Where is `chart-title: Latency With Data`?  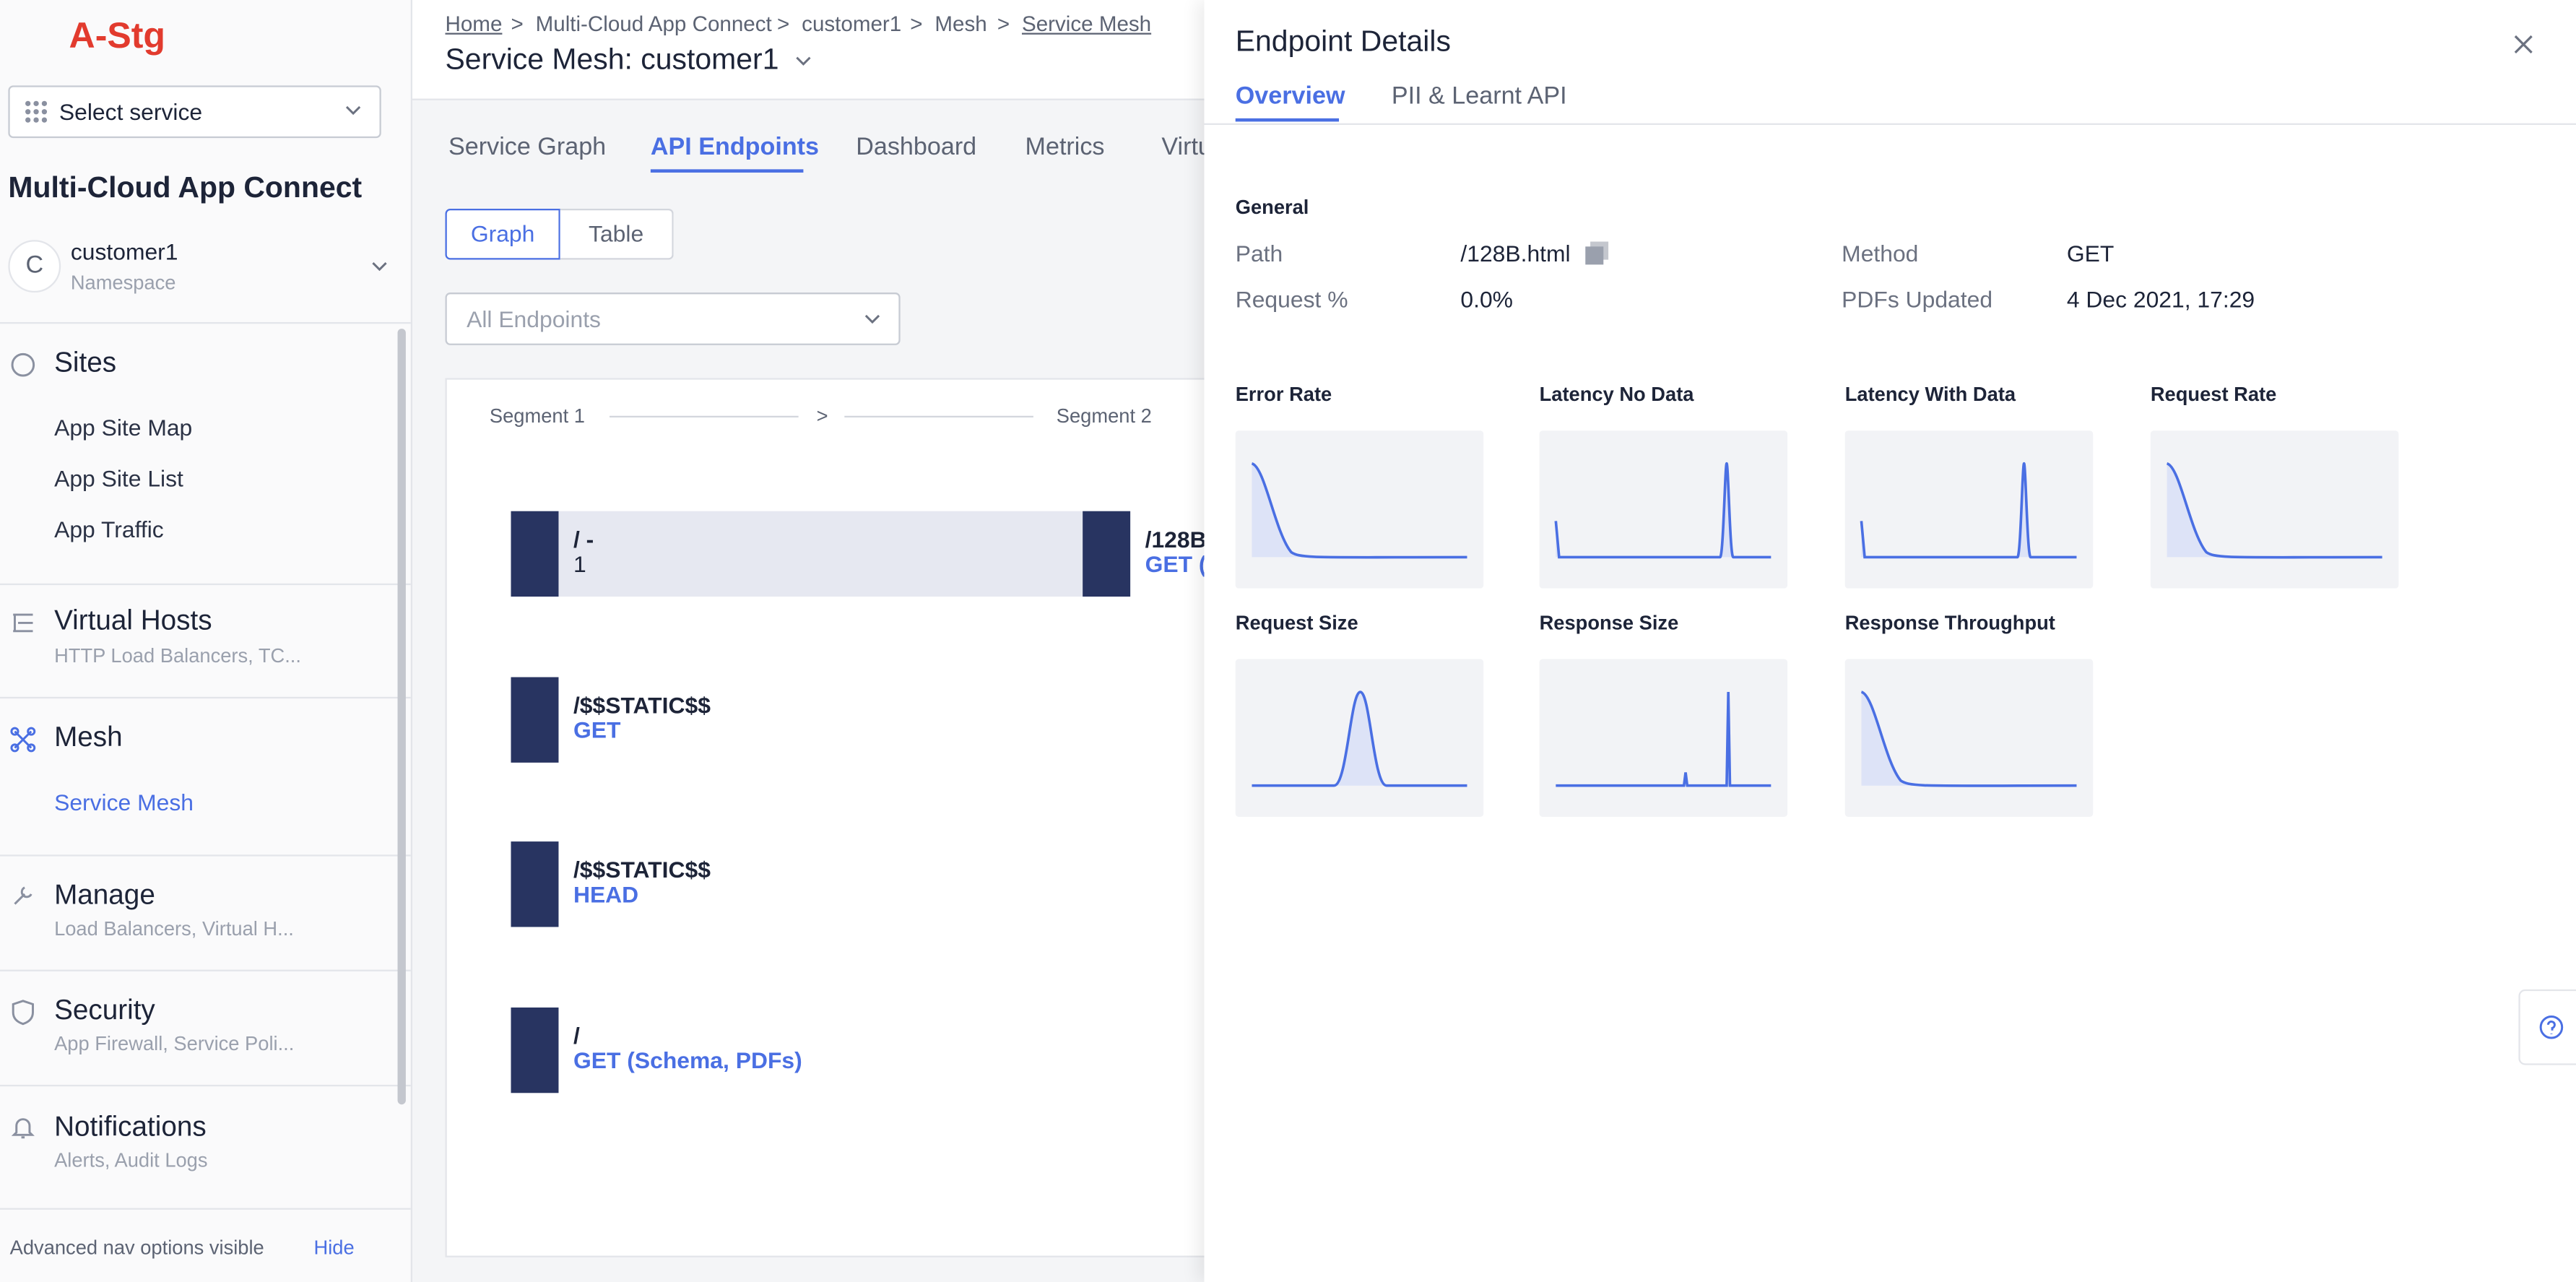
chart-title: Latency With Data is located at coordinates (1930, 395).